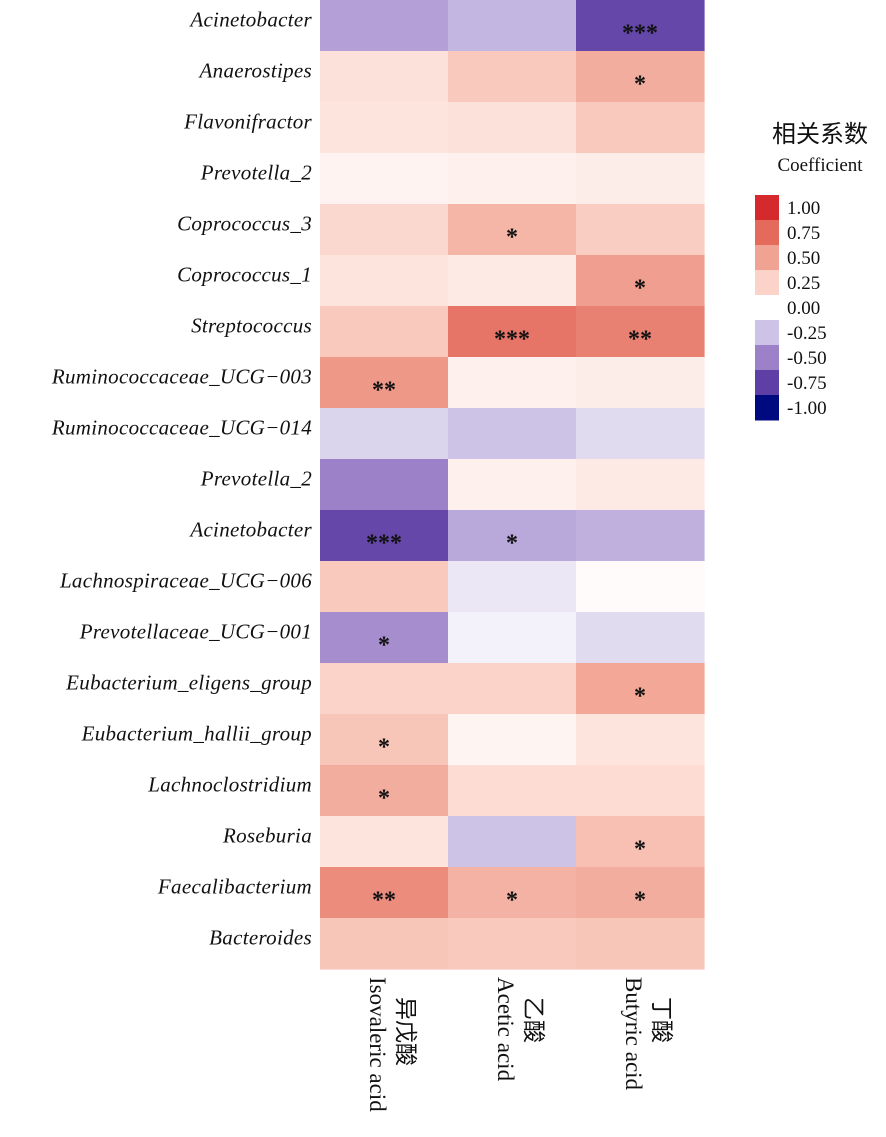  I want to click on significance-marker: ***, so click(512, 340).